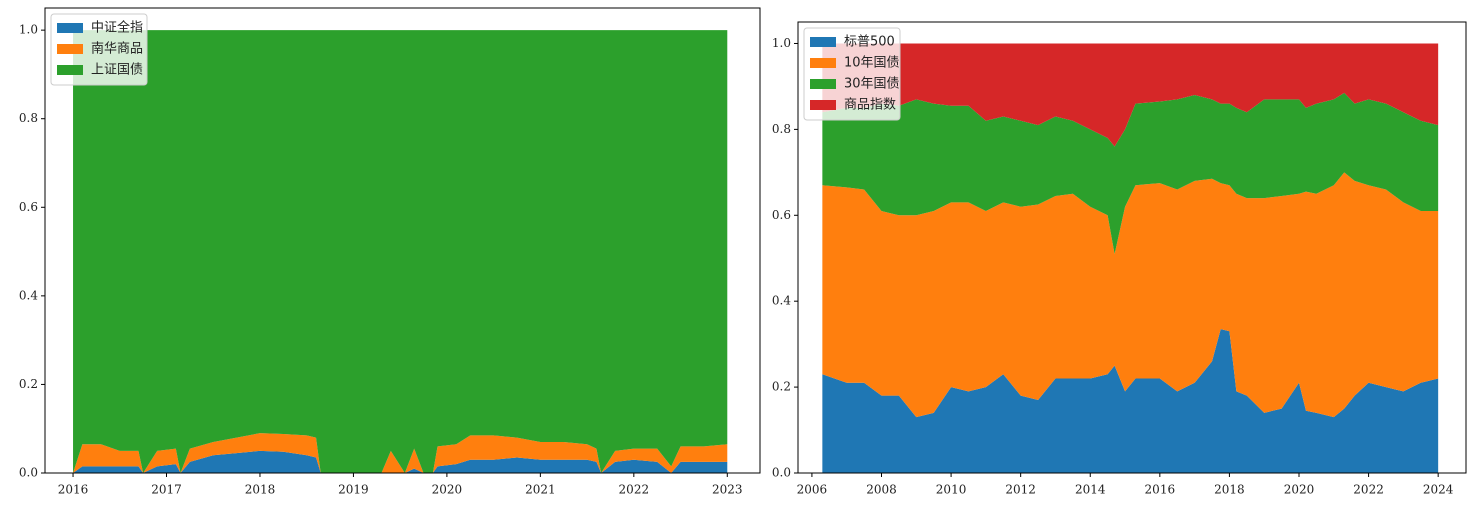  Describe the element at coordinates (117, 28) in the screenshot. I see `legend-label: 中证全指` at that location.